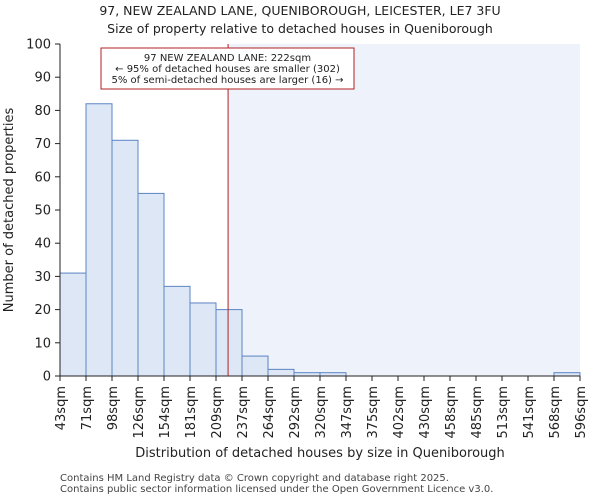 Image resolution: width=600 pixels, height=500 pixels. Describe the element at coordinates (42, 144) in the screenshot. I see `y-tick-label: 70` at that location.